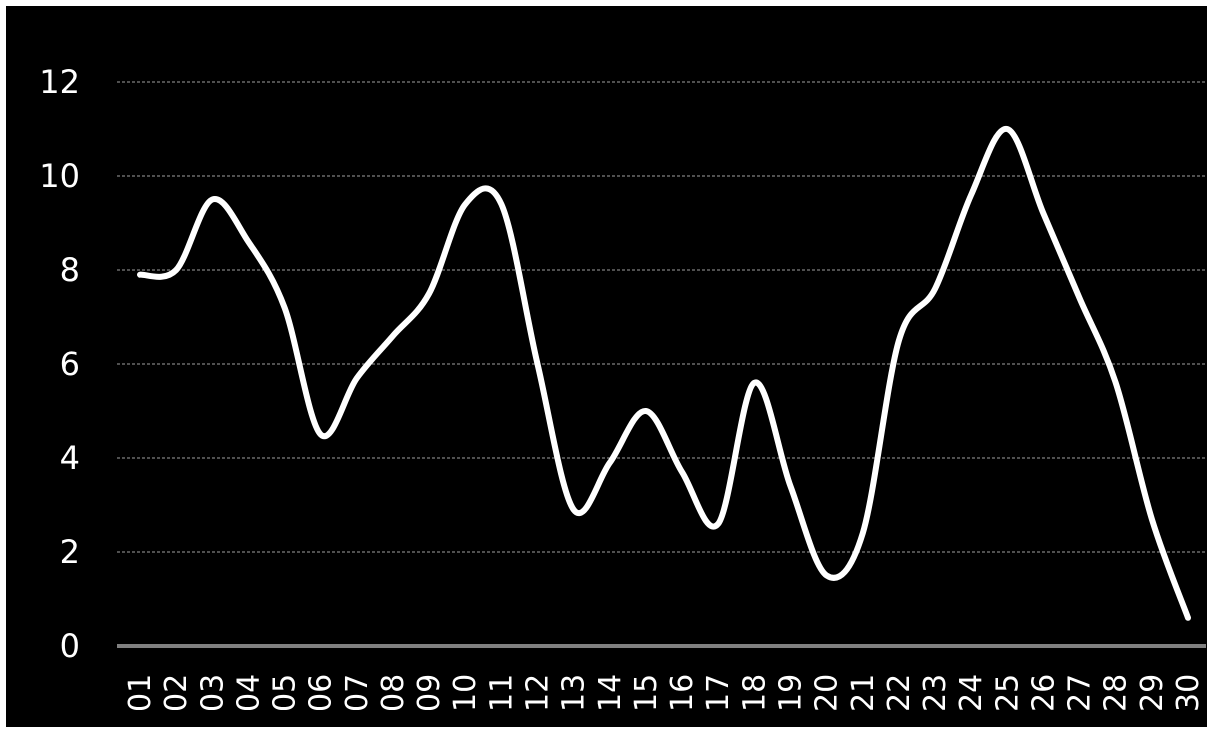 The image size is (1213, 733). Describe the element at coordinates (1188, 693) in the screenshot. I see `x-tick-label: 30` at that location.